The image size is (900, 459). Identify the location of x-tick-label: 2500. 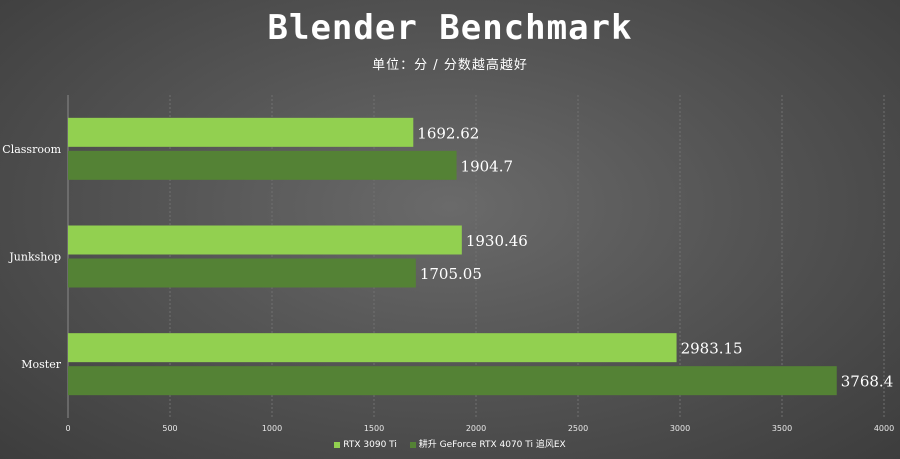
(578, 428).